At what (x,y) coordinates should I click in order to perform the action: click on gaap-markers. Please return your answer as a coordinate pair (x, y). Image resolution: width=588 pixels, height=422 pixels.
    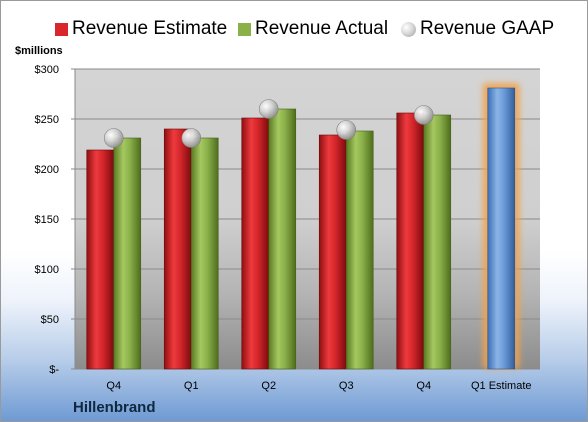
    Looking at the image, I should click on (268, 123).